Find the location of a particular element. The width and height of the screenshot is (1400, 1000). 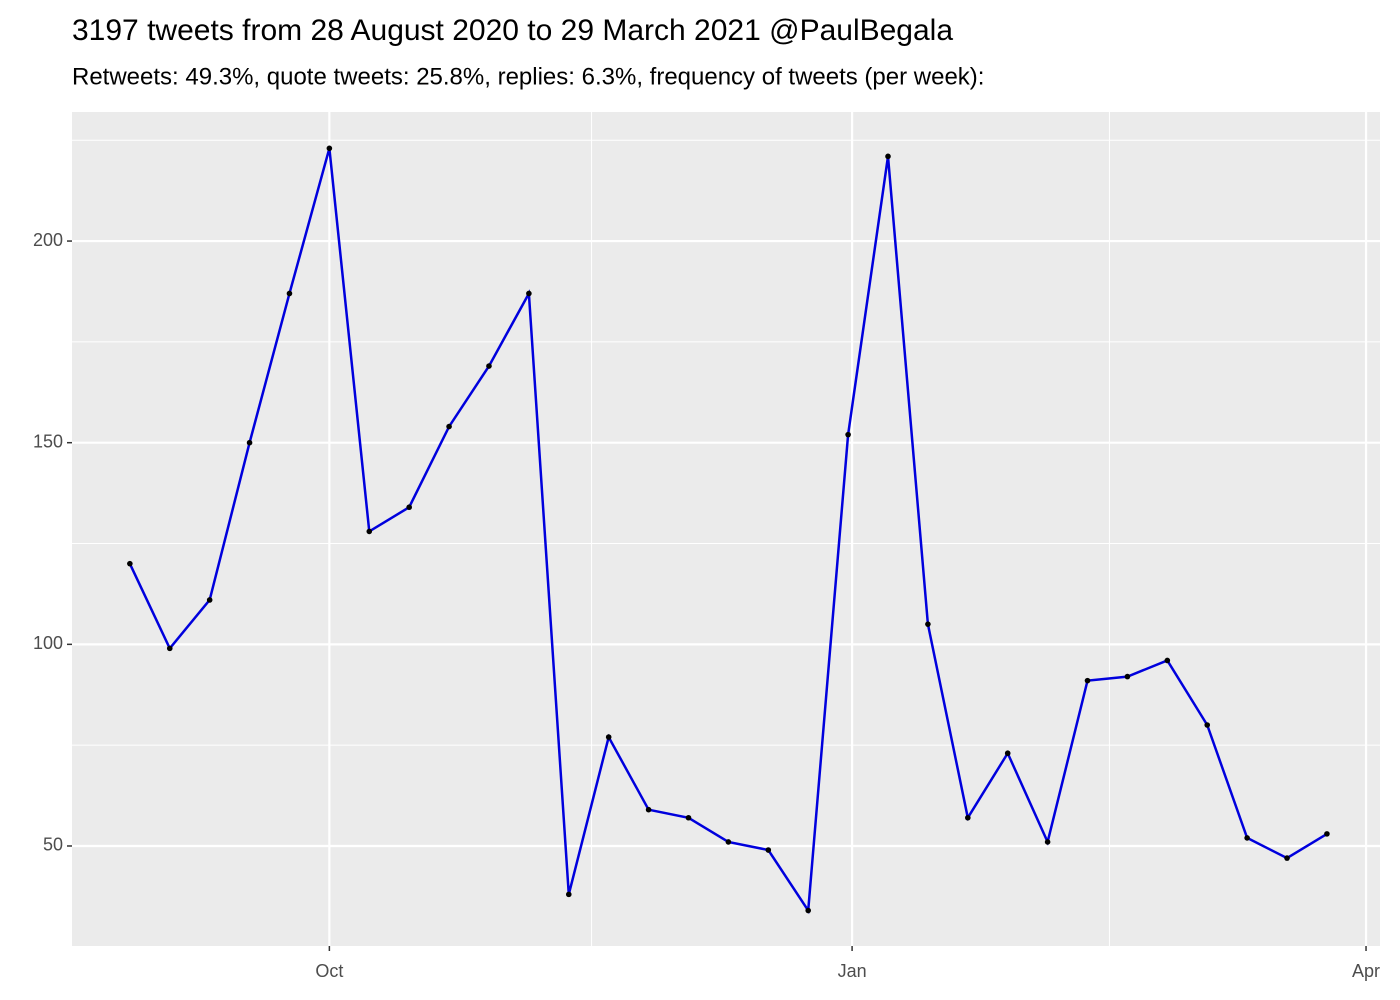

x-tick-label: Oct is located at coordinates (329, 971).